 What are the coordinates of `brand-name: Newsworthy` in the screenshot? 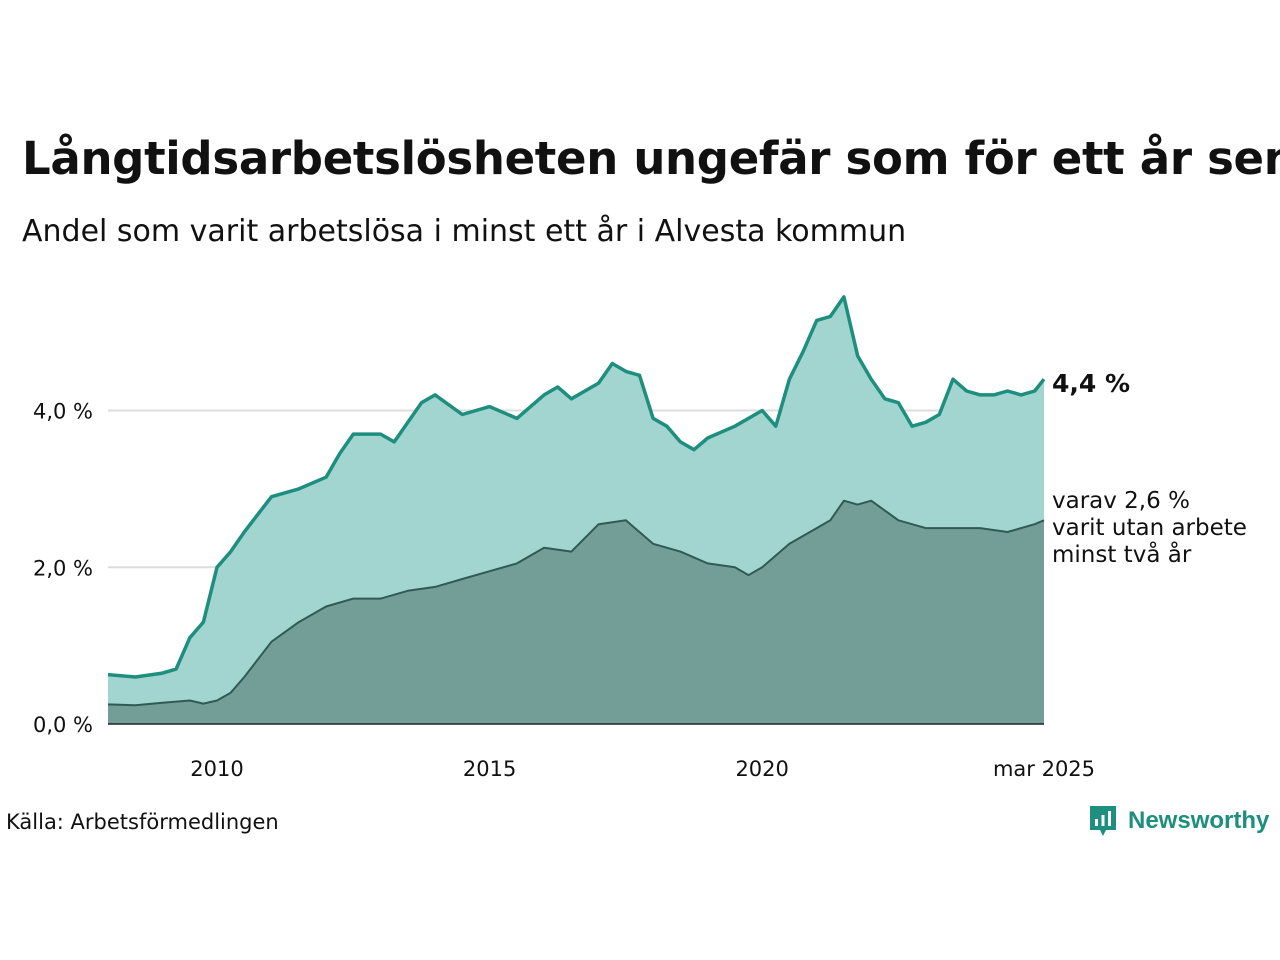 It's located at (1199, 820).